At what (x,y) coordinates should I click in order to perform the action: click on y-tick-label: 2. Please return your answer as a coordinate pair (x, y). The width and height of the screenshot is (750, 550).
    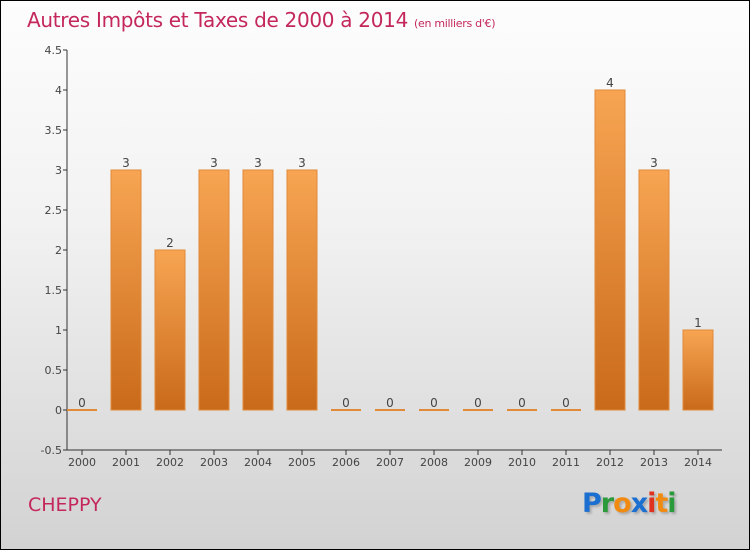
    Looking at the image, I should click on (58, 250).